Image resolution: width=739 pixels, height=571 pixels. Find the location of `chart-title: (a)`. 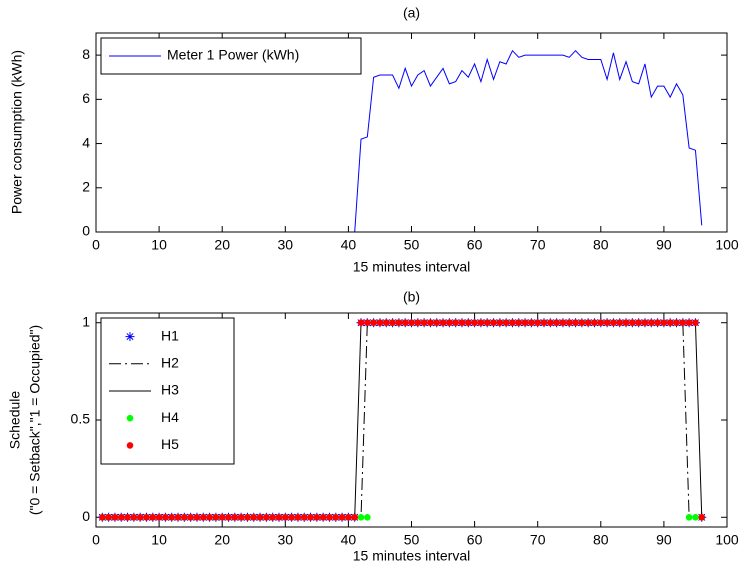

chart-title: (a) is located at coordinates (411, 13).